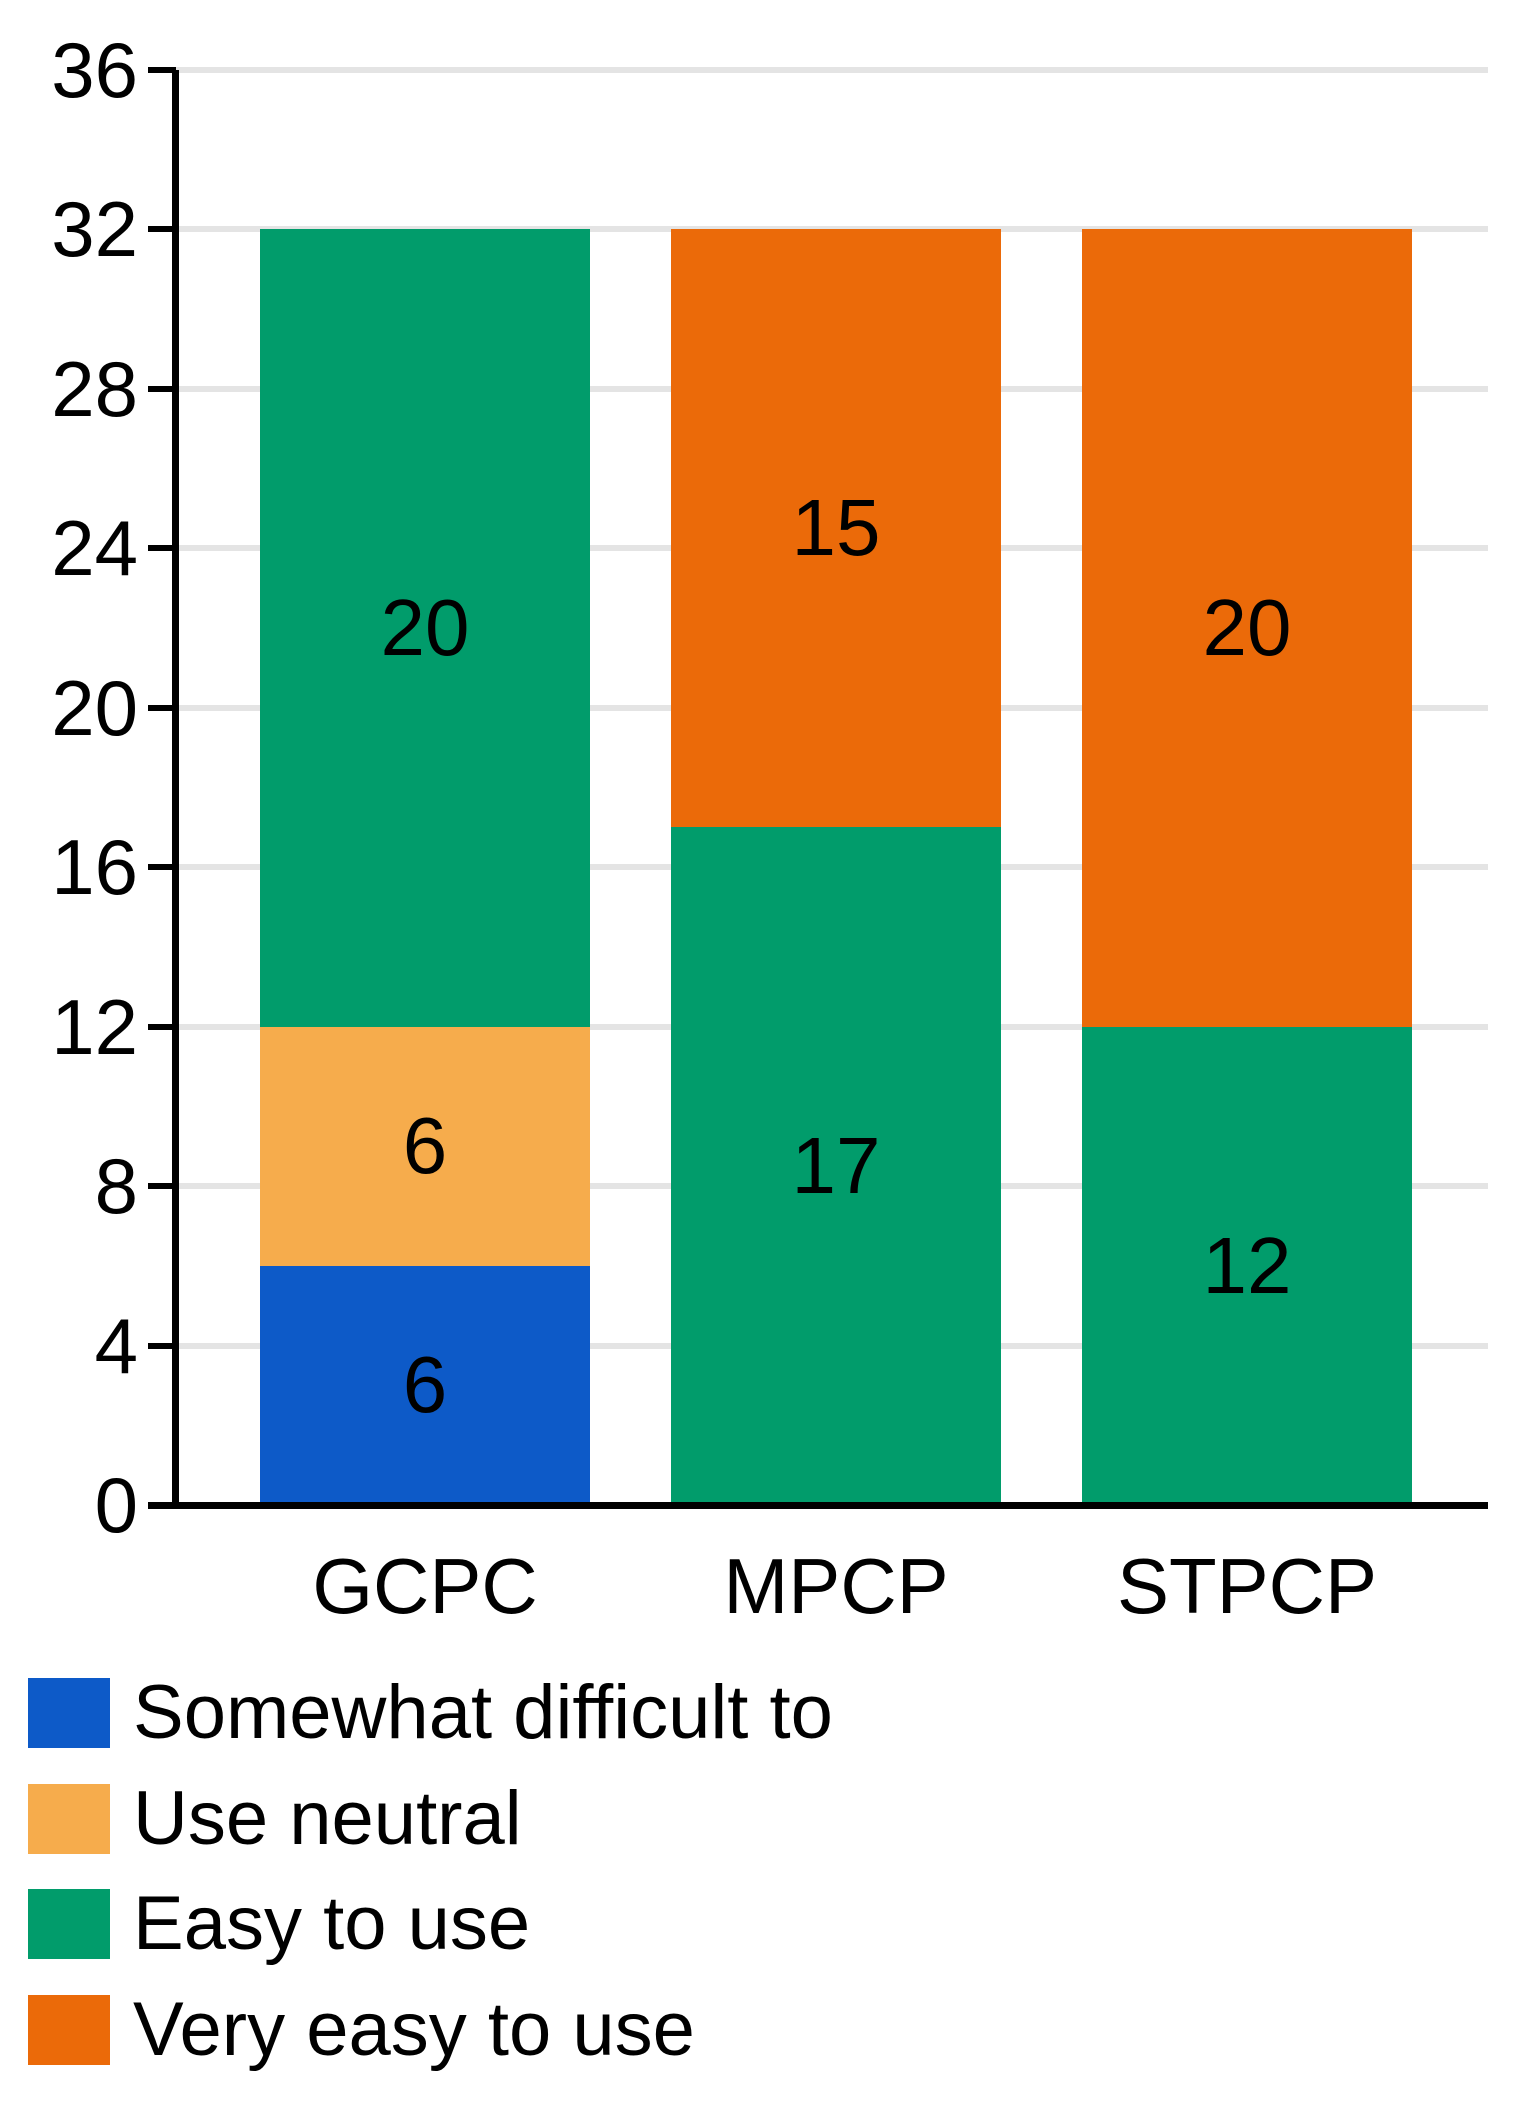 This screenshot has height=2106, width=1517. I want to click on y-tick-label: 8, so click(116, 1186).